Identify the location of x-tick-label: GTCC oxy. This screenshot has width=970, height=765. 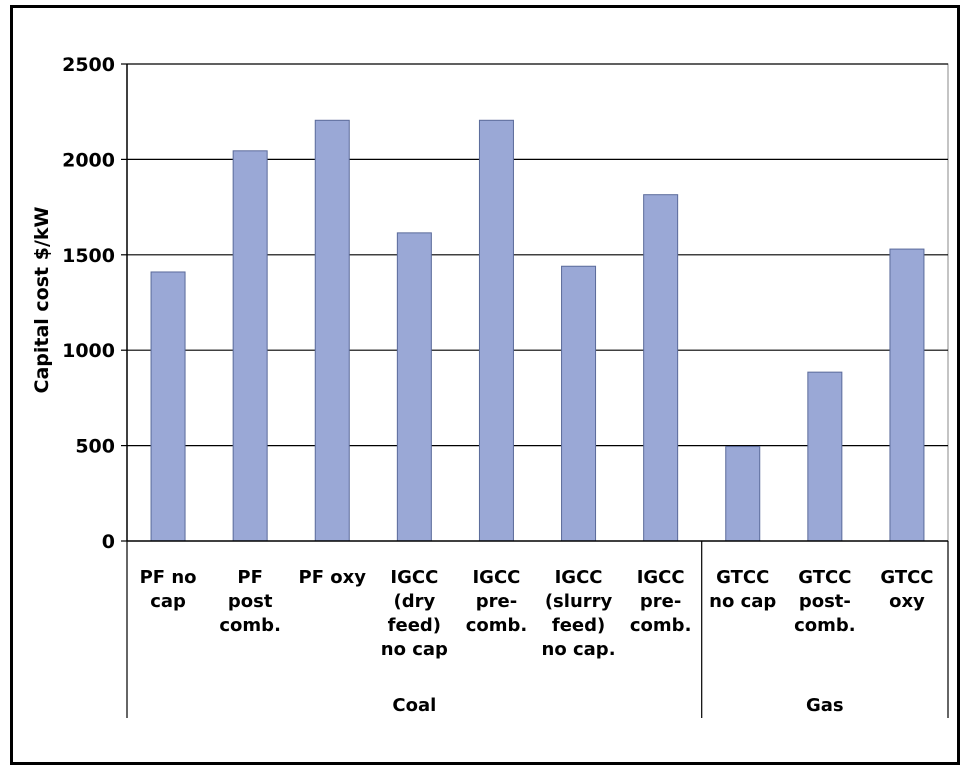
(906, 589).